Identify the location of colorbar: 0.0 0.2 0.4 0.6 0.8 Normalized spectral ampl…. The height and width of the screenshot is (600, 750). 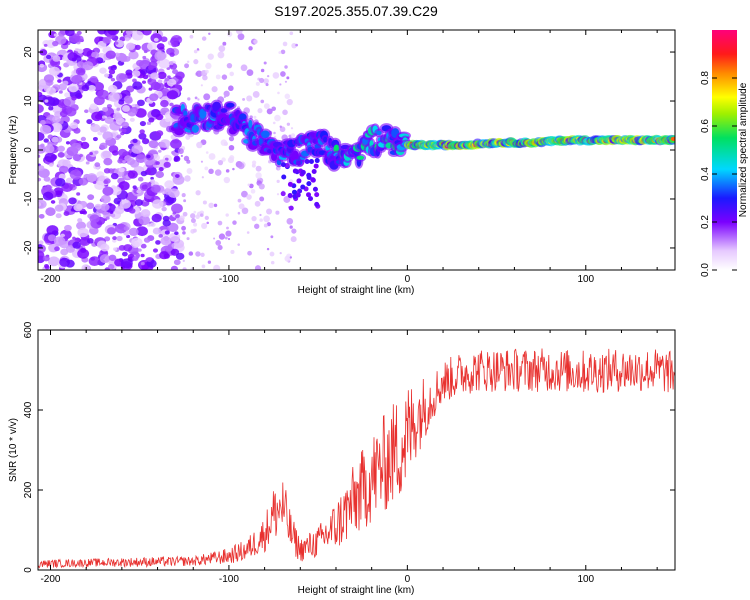
(724, 153).